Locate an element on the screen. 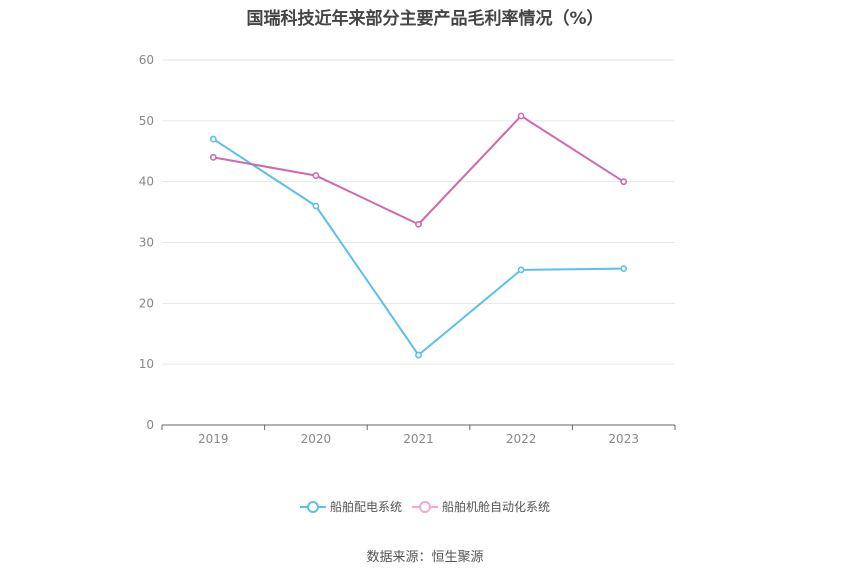  legend: 船舶配电系统 船舶机舱自动化系统 is located at coordinates (425, 506).